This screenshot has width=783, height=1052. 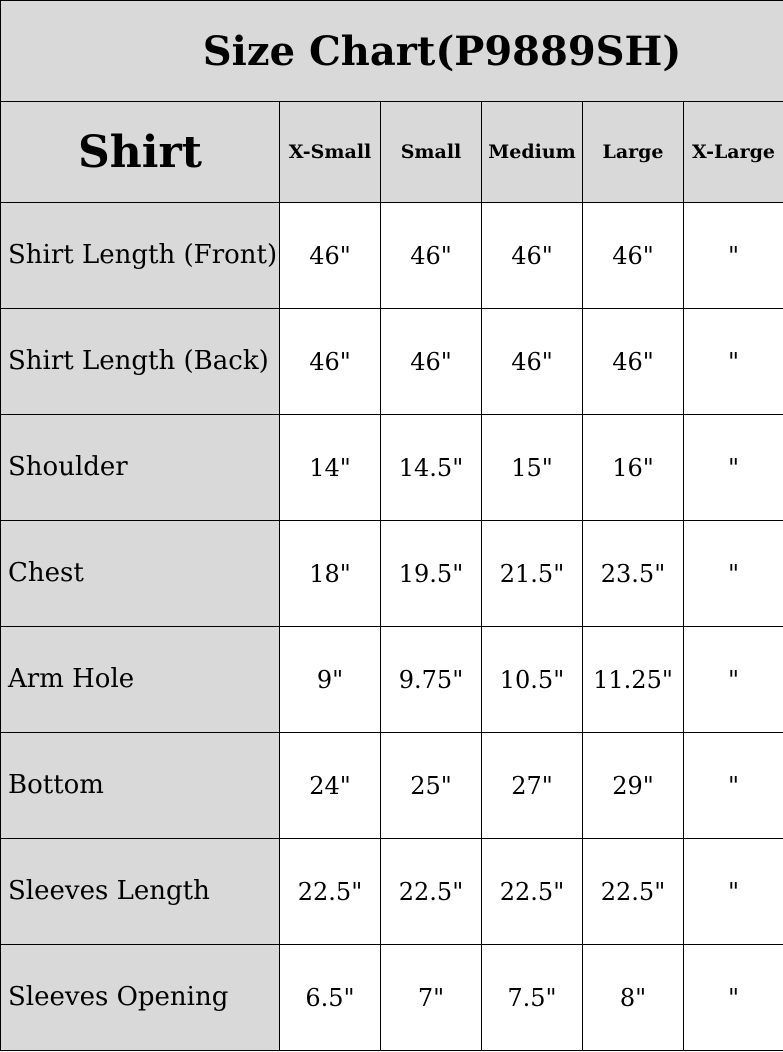 I want to click on table-row: Shoulder 14" 14.5" 15" 16" ", so click(x=391, y=467).